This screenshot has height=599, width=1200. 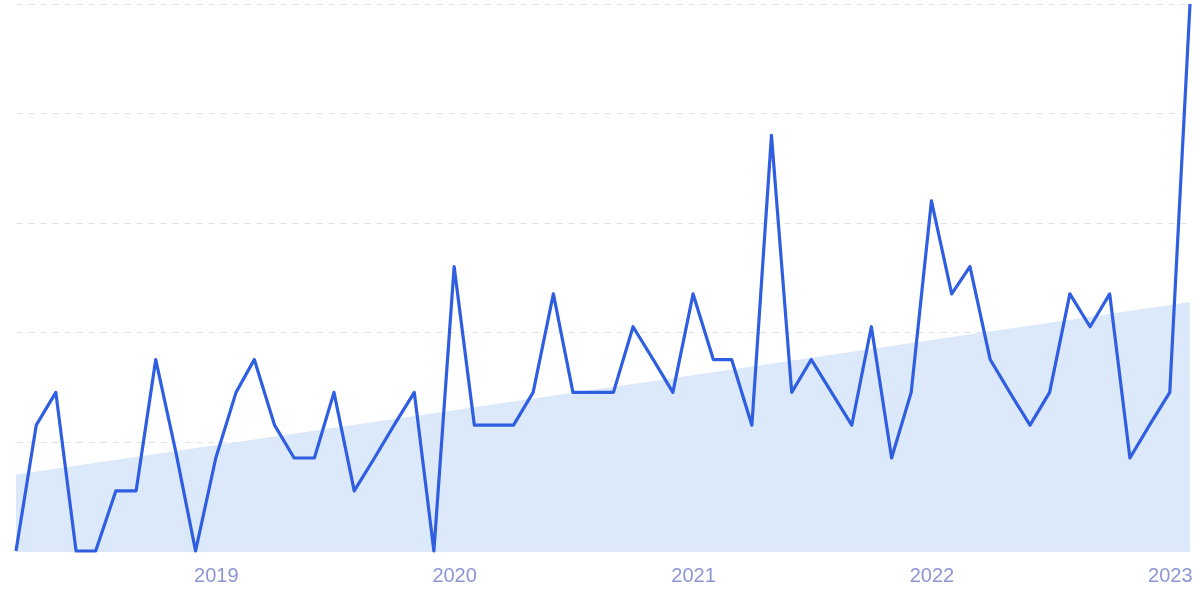 I want to click on x-tick-label: 2021, so click(x=693, y=574).